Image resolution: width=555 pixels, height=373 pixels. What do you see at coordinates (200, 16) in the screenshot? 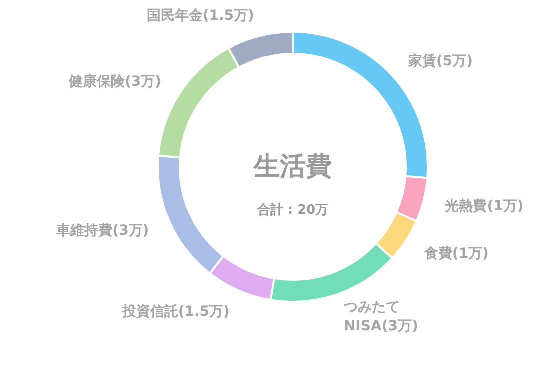
I see `slice-label: 国民年金(1.5万)` at bounding box center [200, 16].